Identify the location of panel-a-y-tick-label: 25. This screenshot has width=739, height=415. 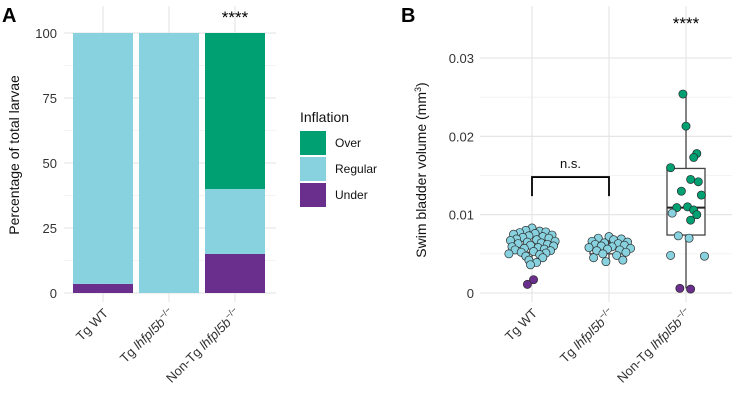
(50, 228).